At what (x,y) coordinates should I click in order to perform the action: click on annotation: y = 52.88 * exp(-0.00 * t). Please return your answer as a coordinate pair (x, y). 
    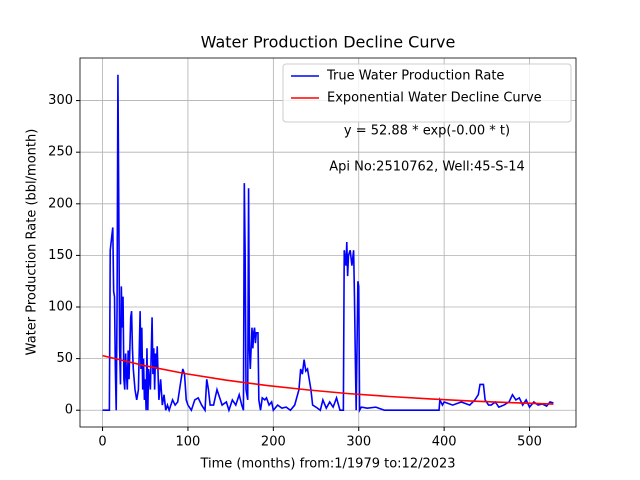
    Looking at the image, I should click on (427, 131).